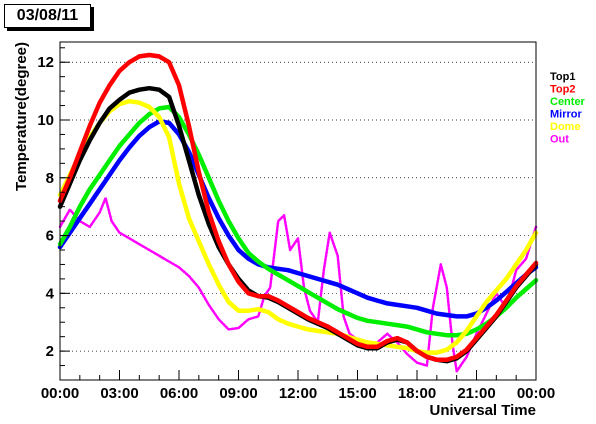 The height and width of the screenshot is (424, 596). What do you see at coordinates (357, 393) in the screenshot?
I see `x-tick-label: 15:00` at bounding box center [357, 393].